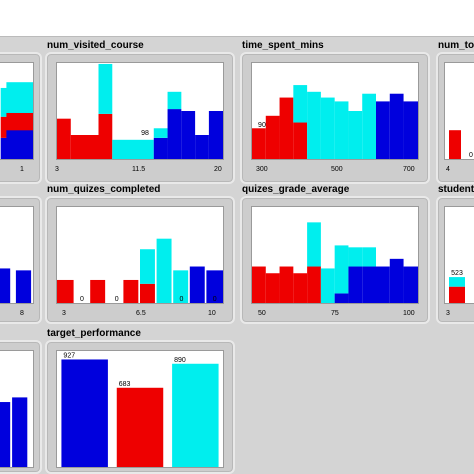 This screenshot has width=474, height=474. Describe the element at coordinates (140, 270) in the screenshot. I see `chart-p5: 0 0 0 0` at that location.